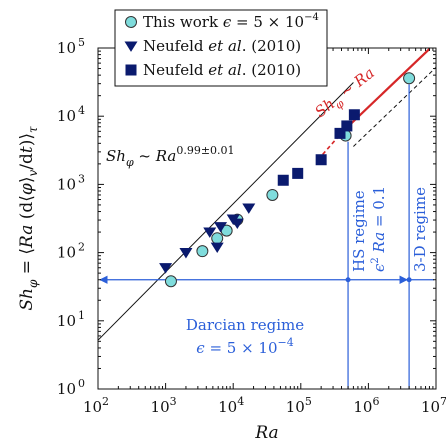  What do you see at coordinates (222, 70) in the screenshot?
I see `legend-entry-3: Neufeld et al. (2010)` at bounding box center [222, 70].